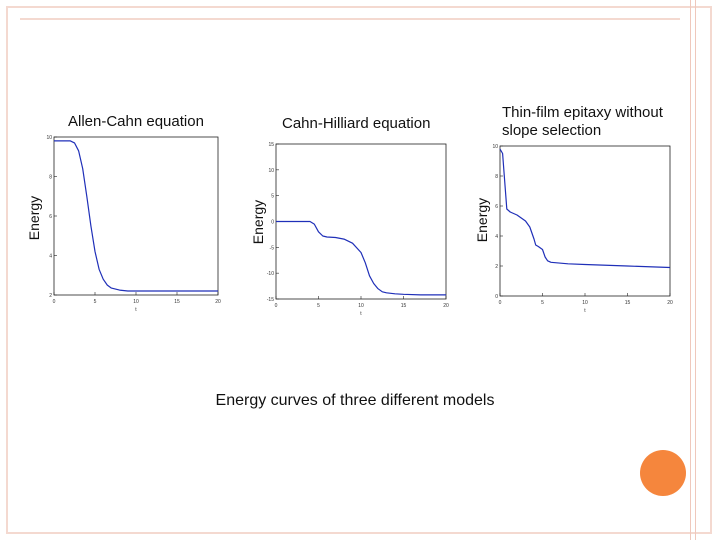  I want to click on plot-frame, so click(136, 216).